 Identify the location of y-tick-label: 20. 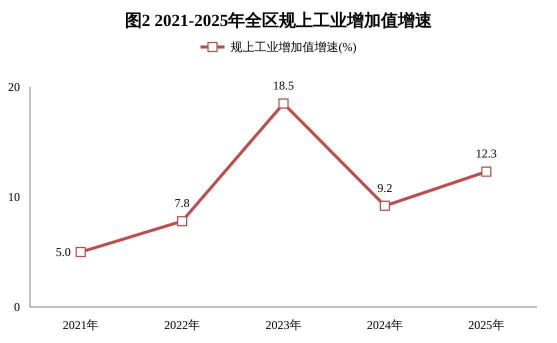
(14, 87).